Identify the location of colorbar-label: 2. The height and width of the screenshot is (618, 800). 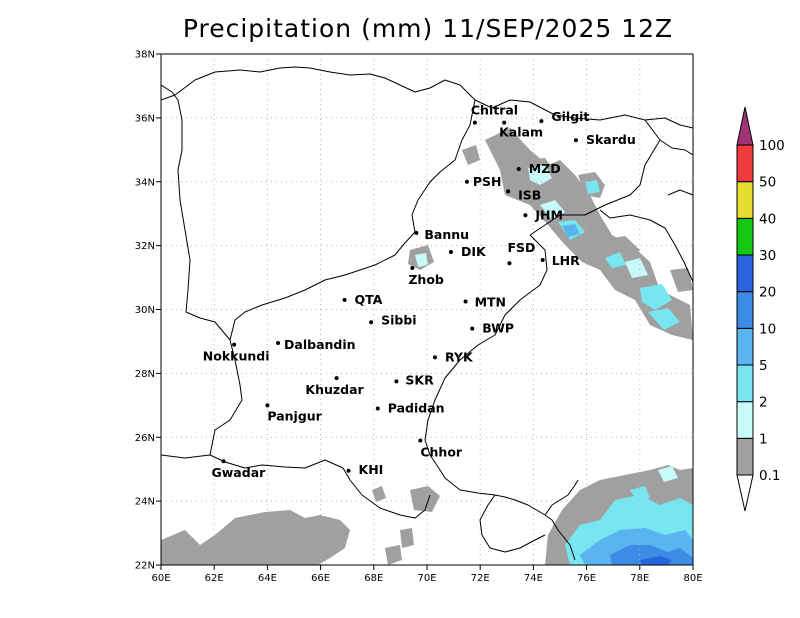
(763, 403).